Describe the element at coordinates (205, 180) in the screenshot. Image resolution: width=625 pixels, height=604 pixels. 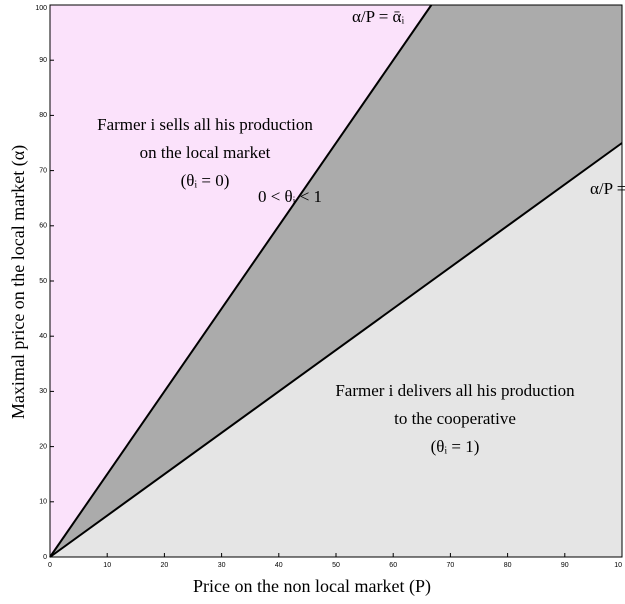
I see `region-label: (θᵢ = 0)` at that location.